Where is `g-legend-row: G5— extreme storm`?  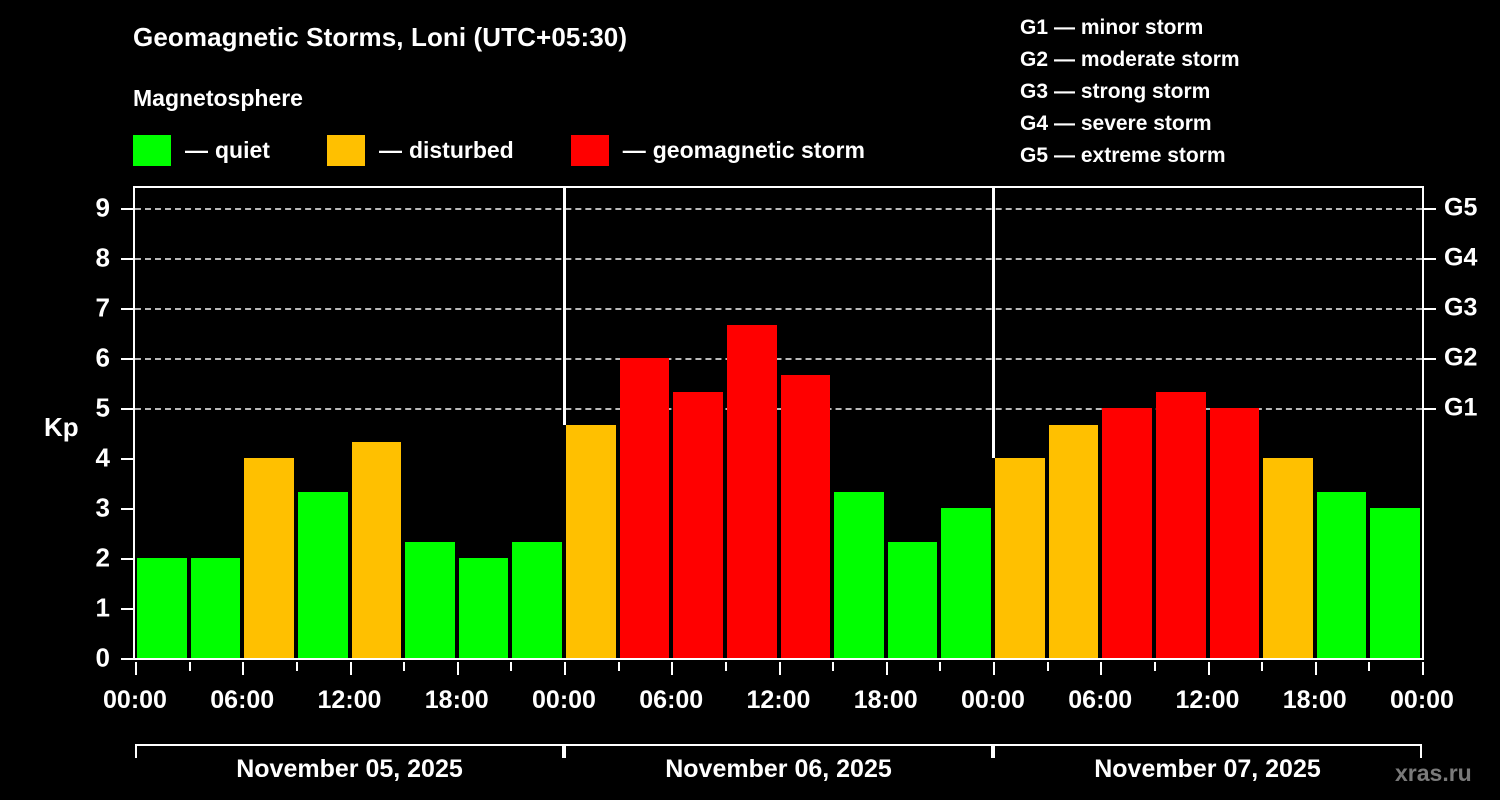
g-legend-row: G5— extreme storm is located at coordinates (1185, 156).